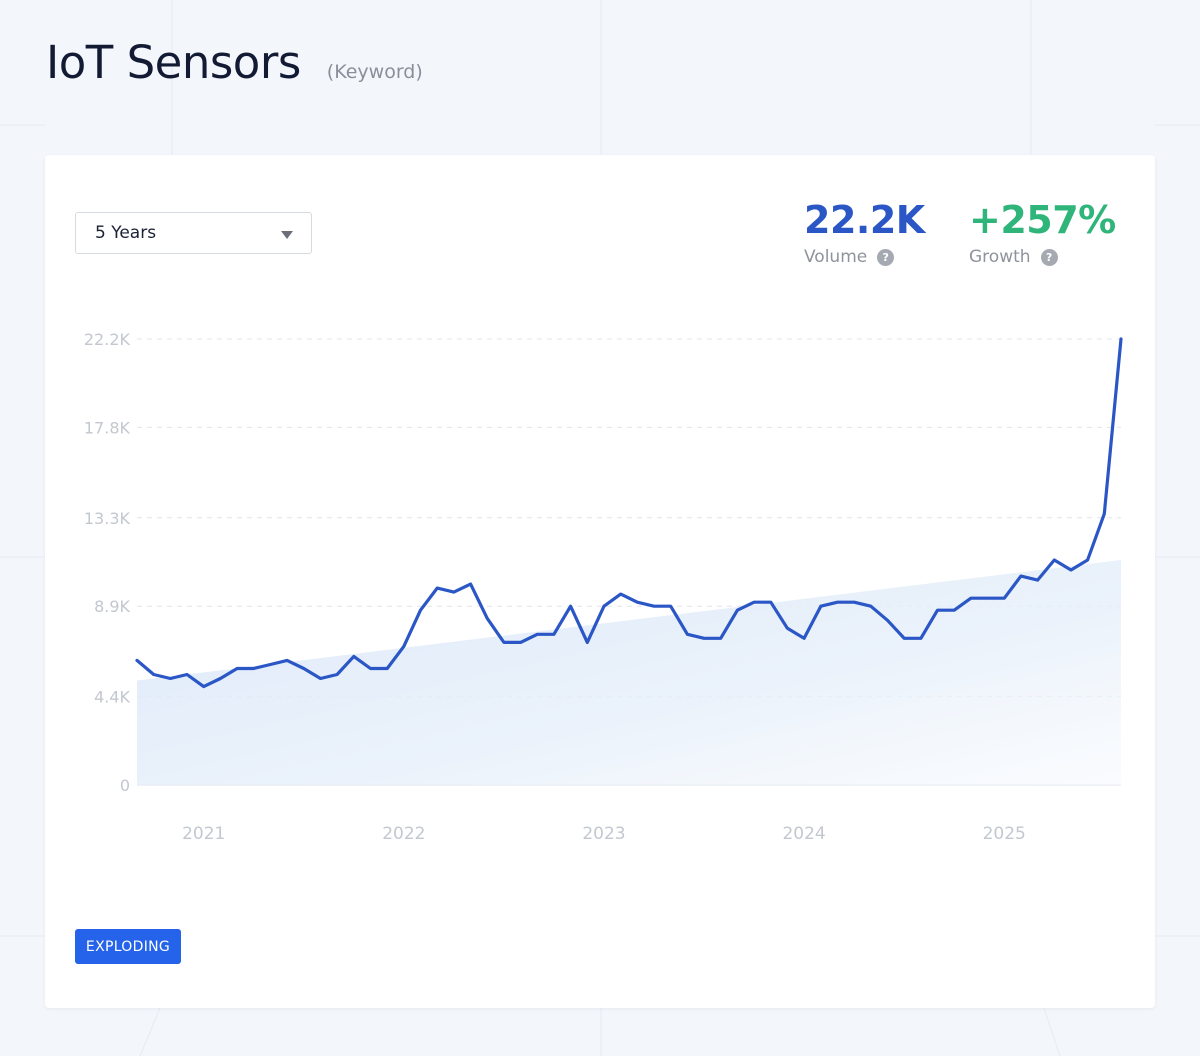  Describe the element at coordinates (173, 62) in the screenshot. I see `page-title: IoT Sensors` at that location.